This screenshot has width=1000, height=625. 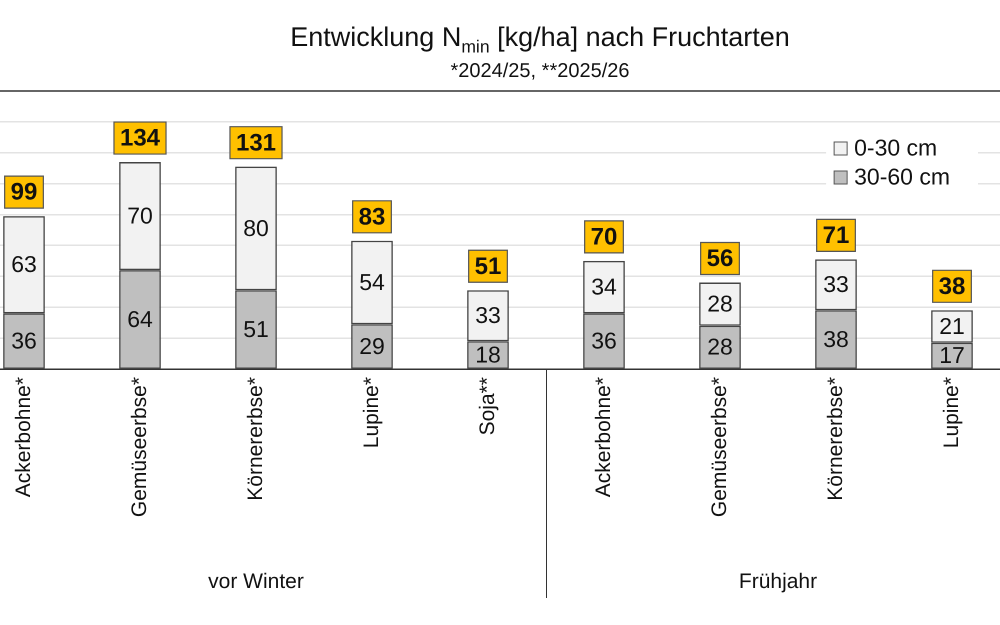 I want to click on data-label: 51, so click(x=256, y=329).